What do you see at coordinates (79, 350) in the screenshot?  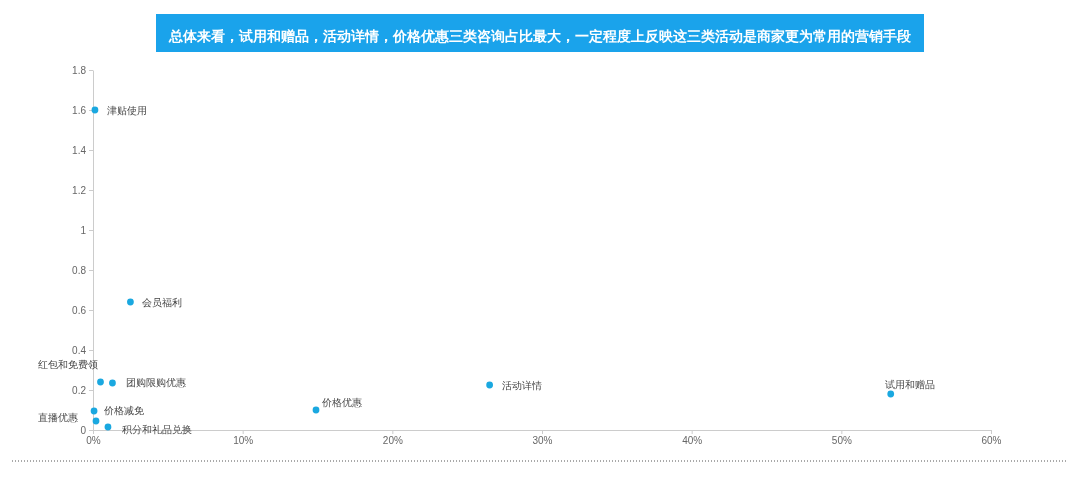 I see `y-tick-label: 0.4` at bounding box center [79, 350].